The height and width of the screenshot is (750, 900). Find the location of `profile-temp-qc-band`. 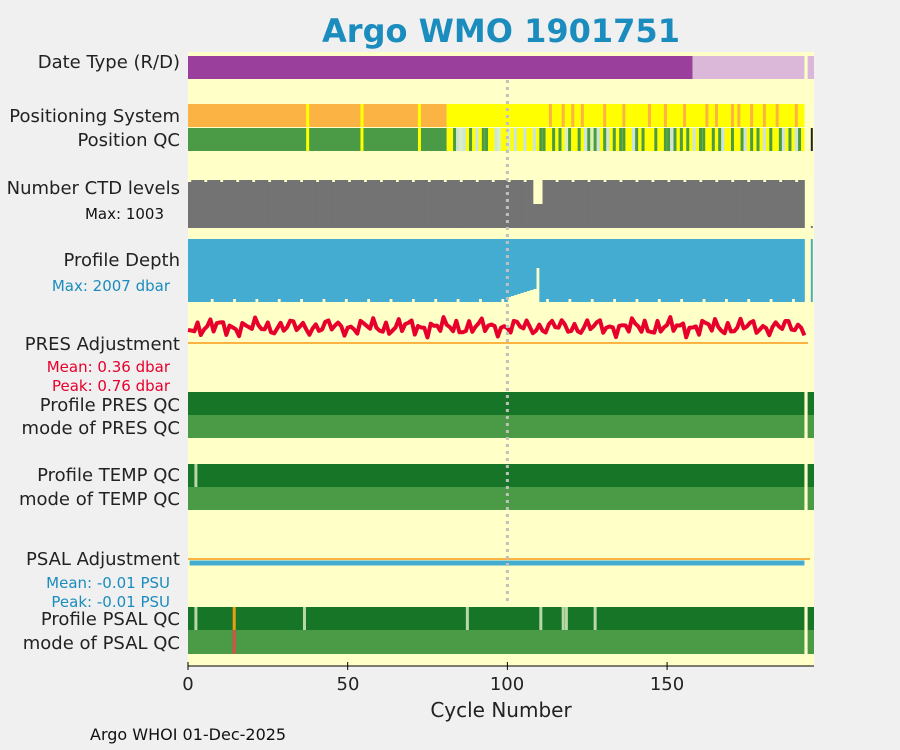

profile-temp-qc-band is located at coordinates (496, 475).